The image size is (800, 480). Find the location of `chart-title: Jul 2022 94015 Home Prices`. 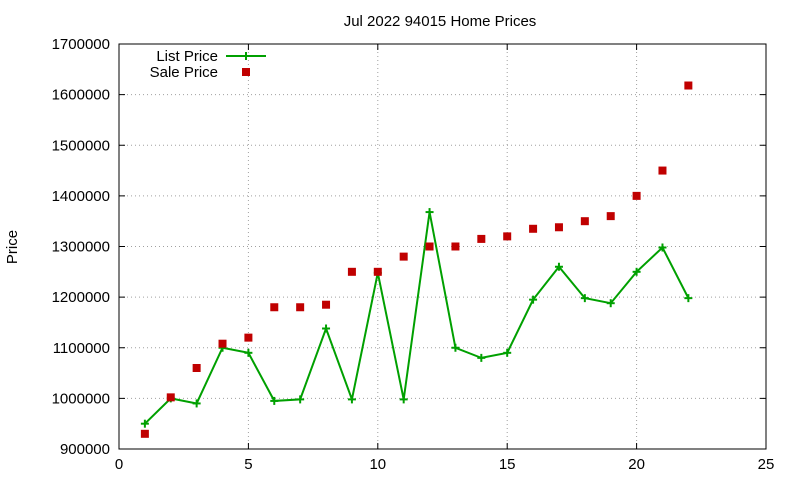

chart-title: Jul 2022 94015 Home Prices is located at coordinates (440, 21).